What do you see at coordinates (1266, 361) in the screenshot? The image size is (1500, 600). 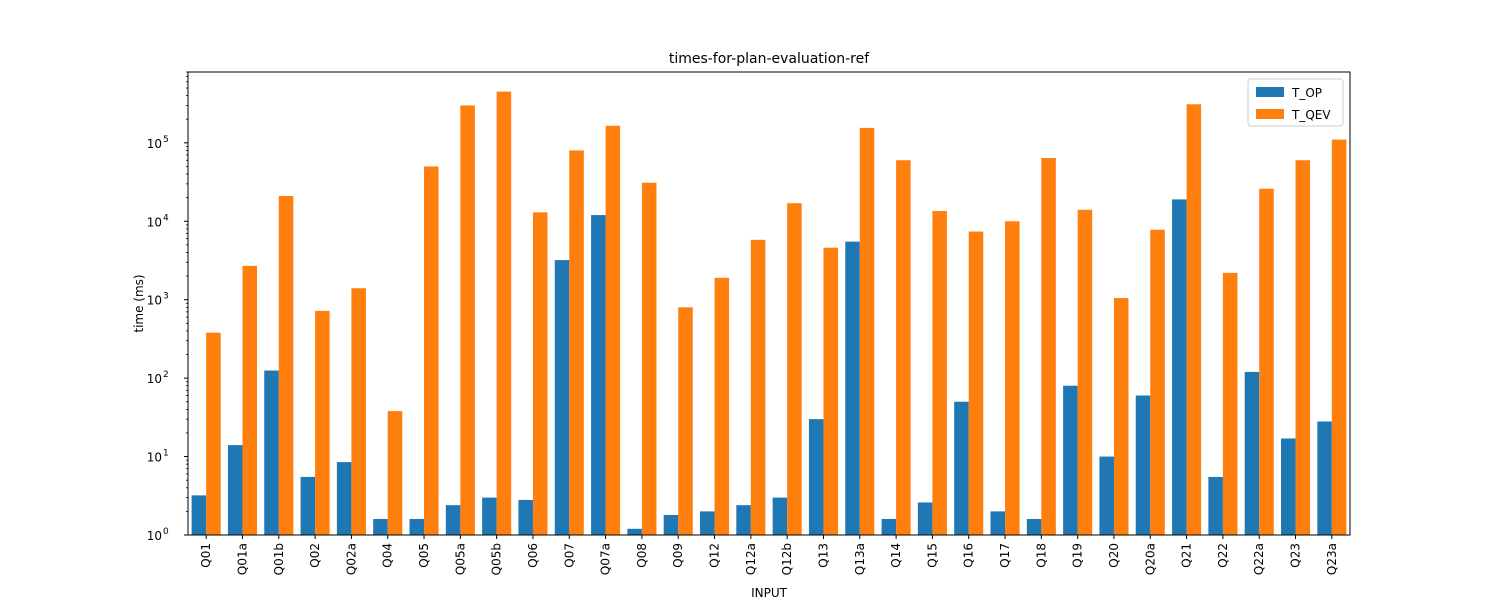 I see `bar-t-qev-q22a` at bounding box center [1266, 361].